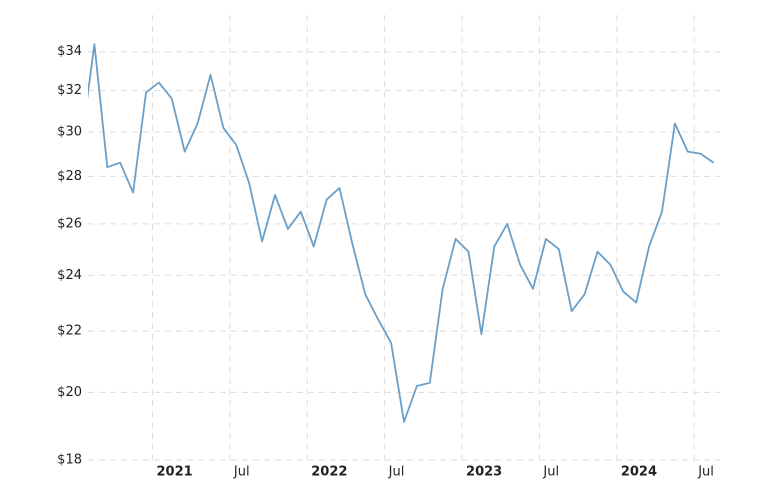  I want to click on x-tick-label: 2022, so click(329, 472).